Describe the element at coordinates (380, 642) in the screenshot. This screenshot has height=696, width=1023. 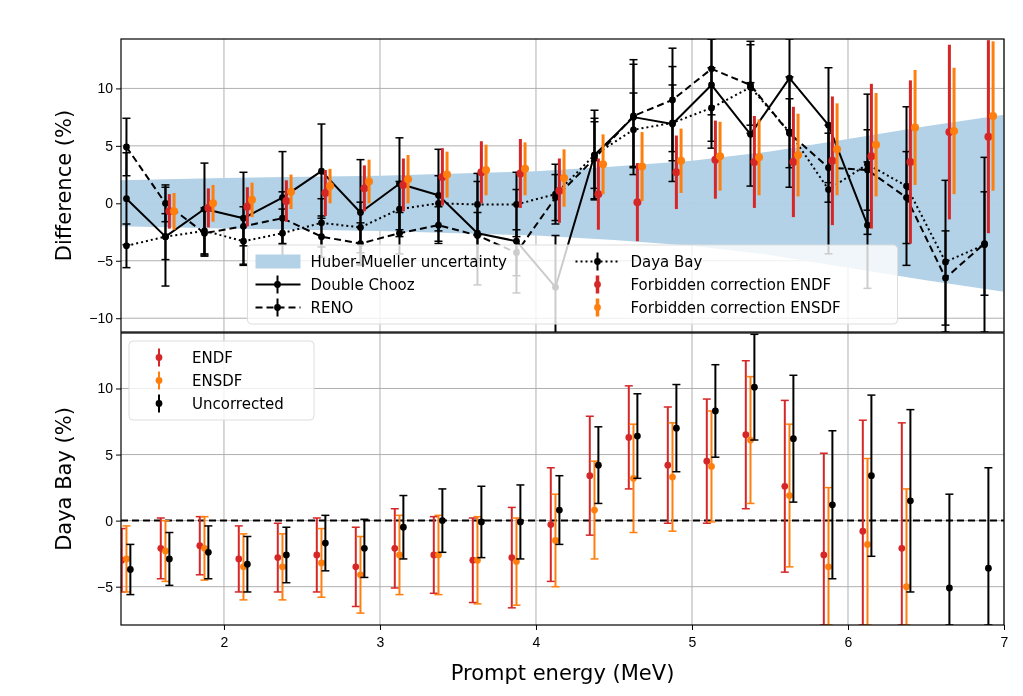
I see `x-tick-label: 3` at that location.